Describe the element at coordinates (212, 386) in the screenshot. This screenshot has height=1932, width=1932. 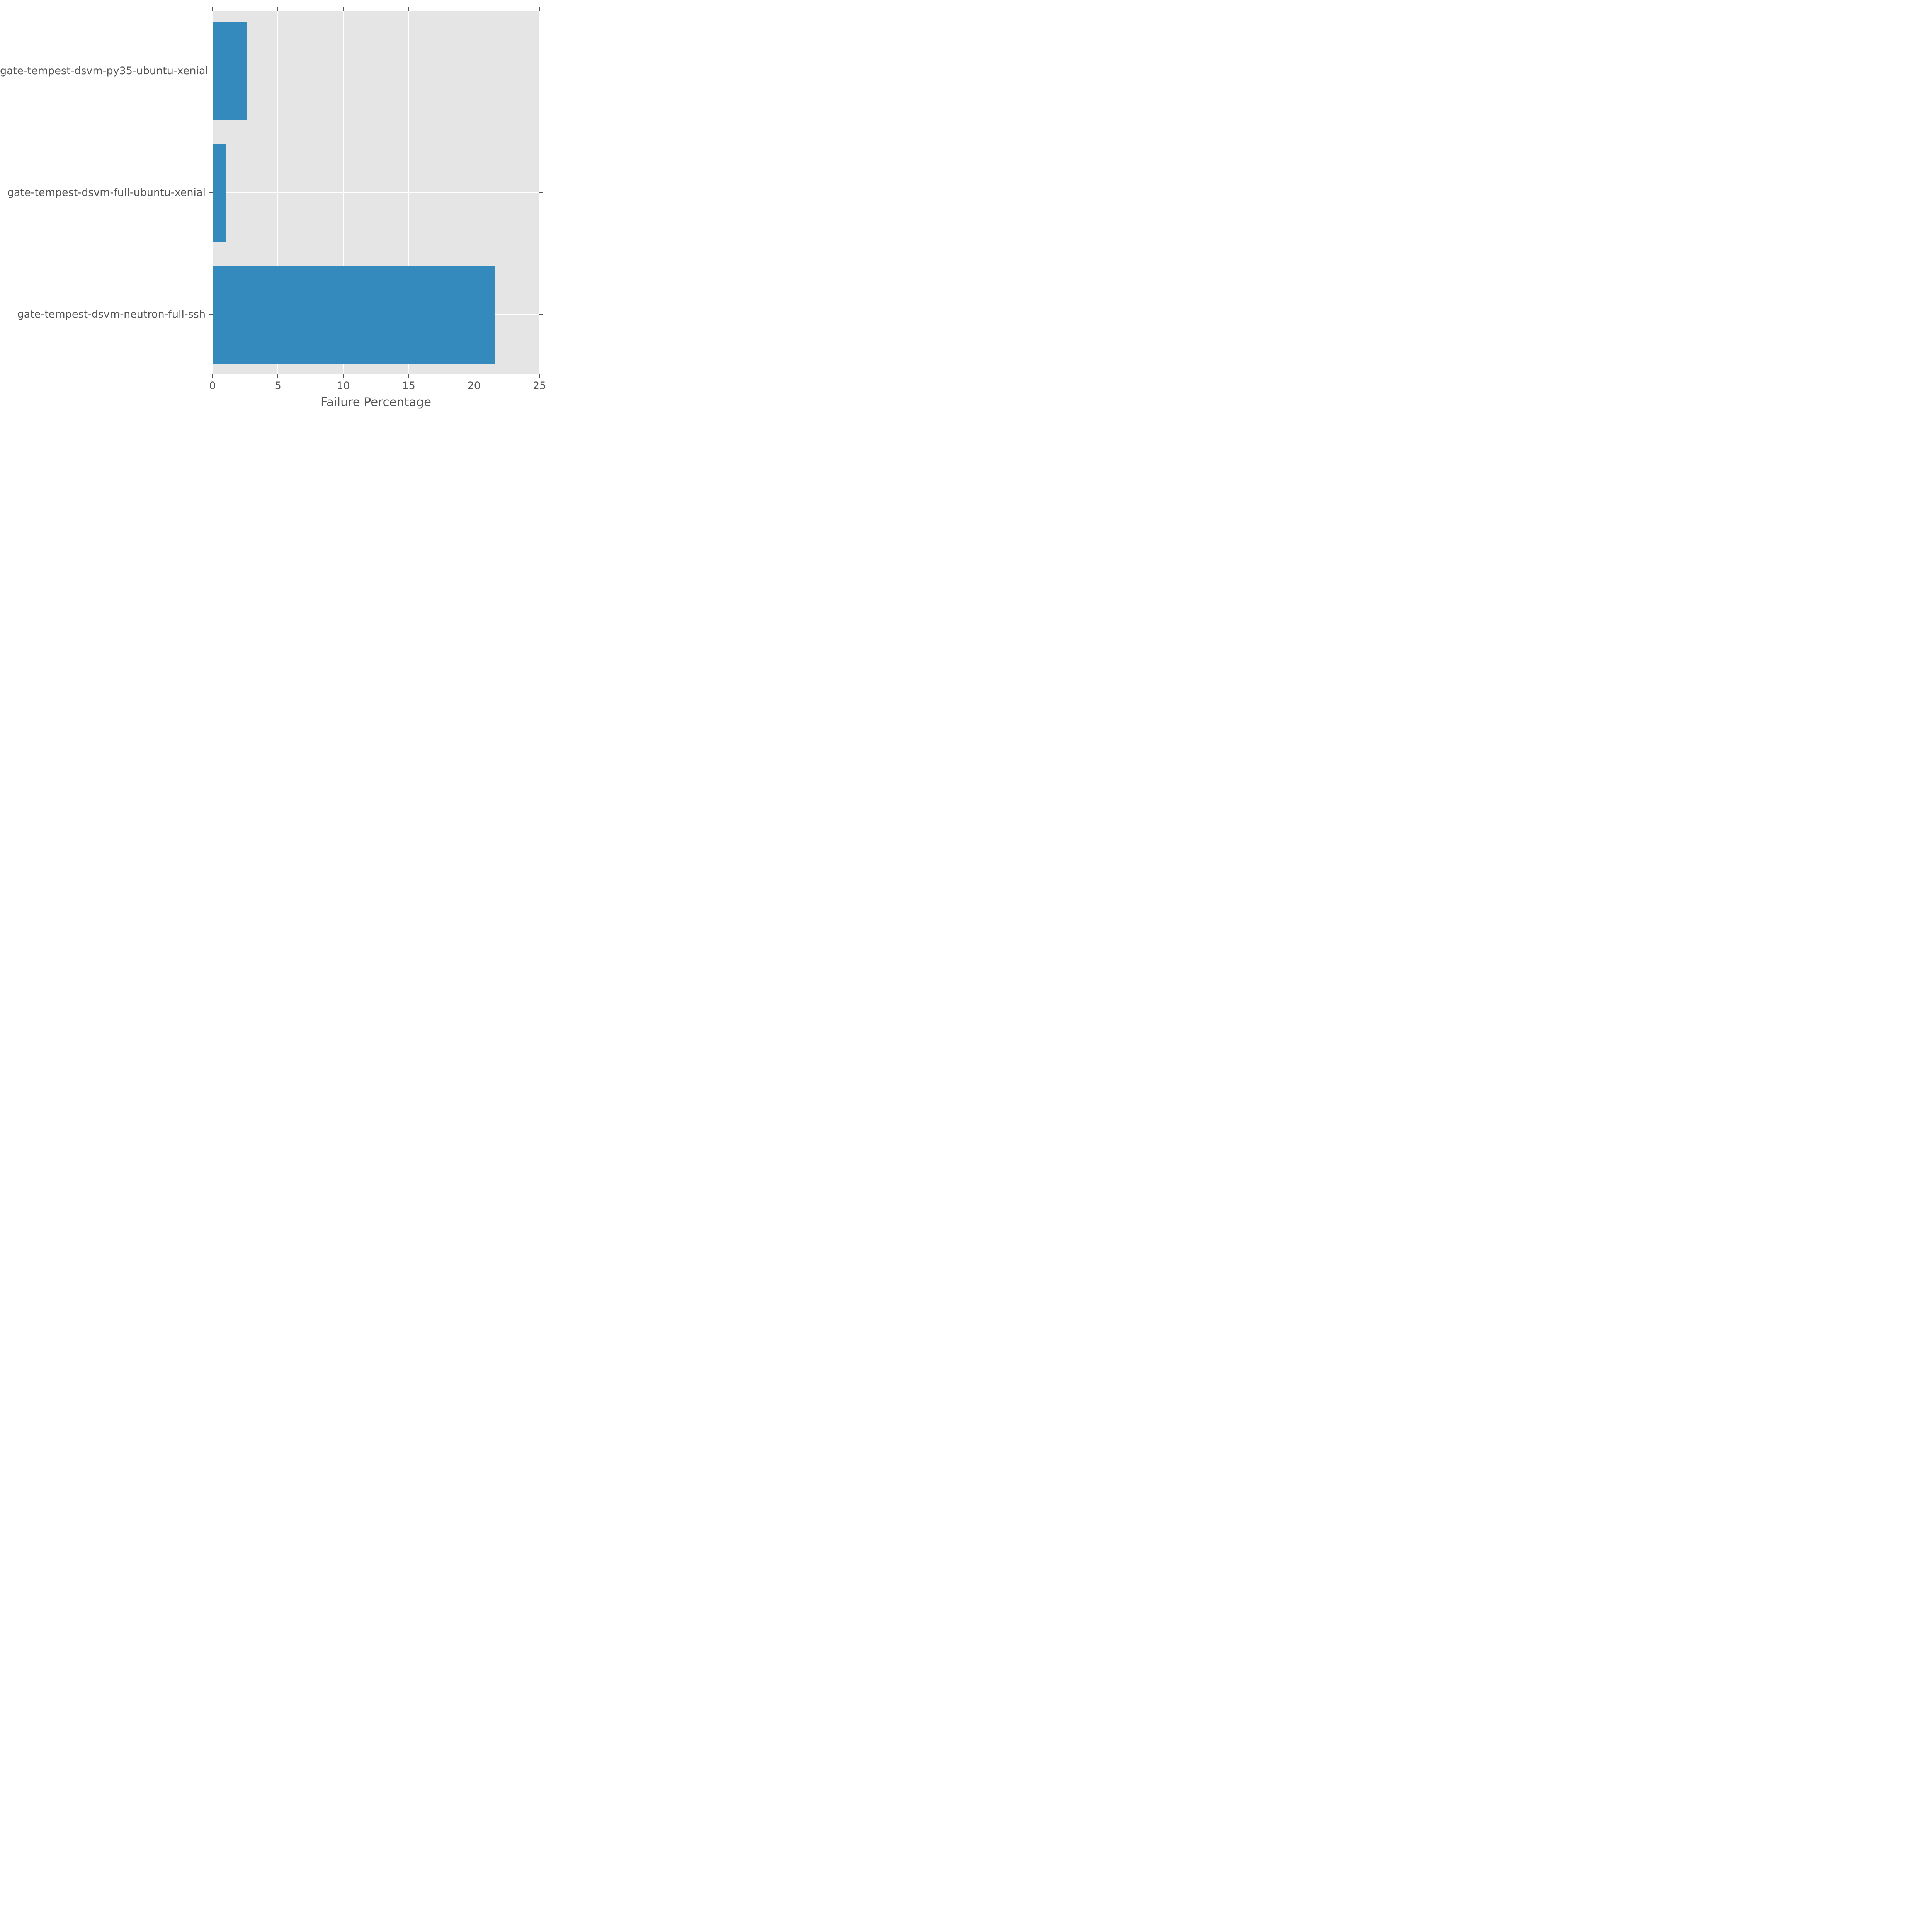
I see `x-tick-label: 0` at that location.